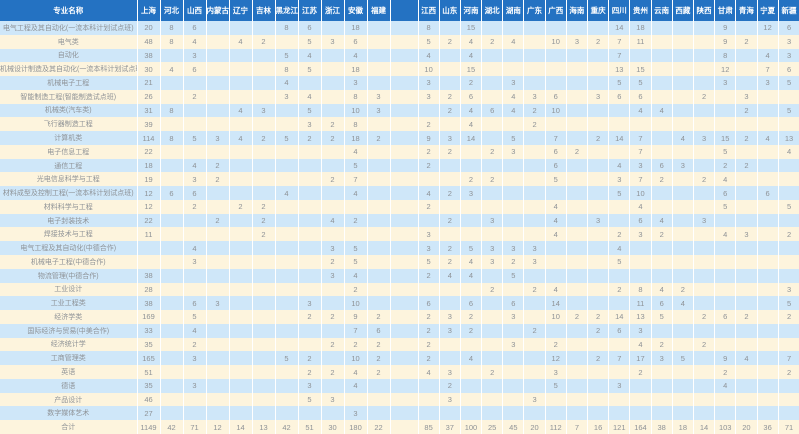 This screenshot has height=434, width=799. Describe the element at coordinates (379, 427) in the screenshot. I see `value-cell: 22` at that location.